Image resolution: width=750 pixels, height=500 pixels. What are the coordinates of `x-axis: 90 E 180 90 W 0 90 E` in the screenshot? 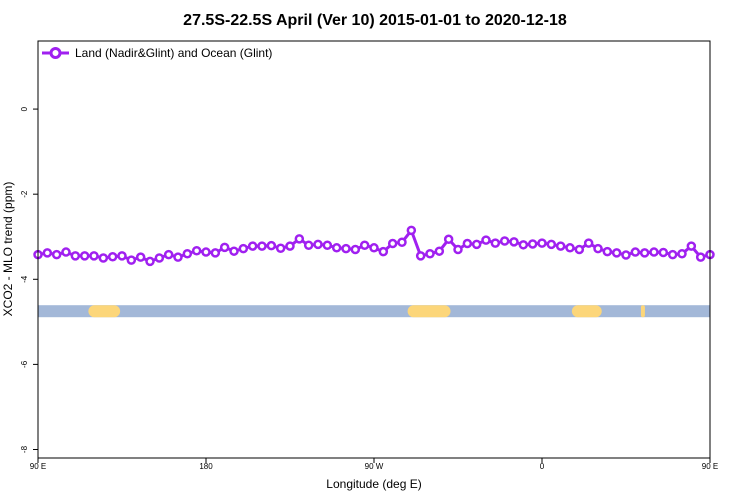 It's located at (374, 464).